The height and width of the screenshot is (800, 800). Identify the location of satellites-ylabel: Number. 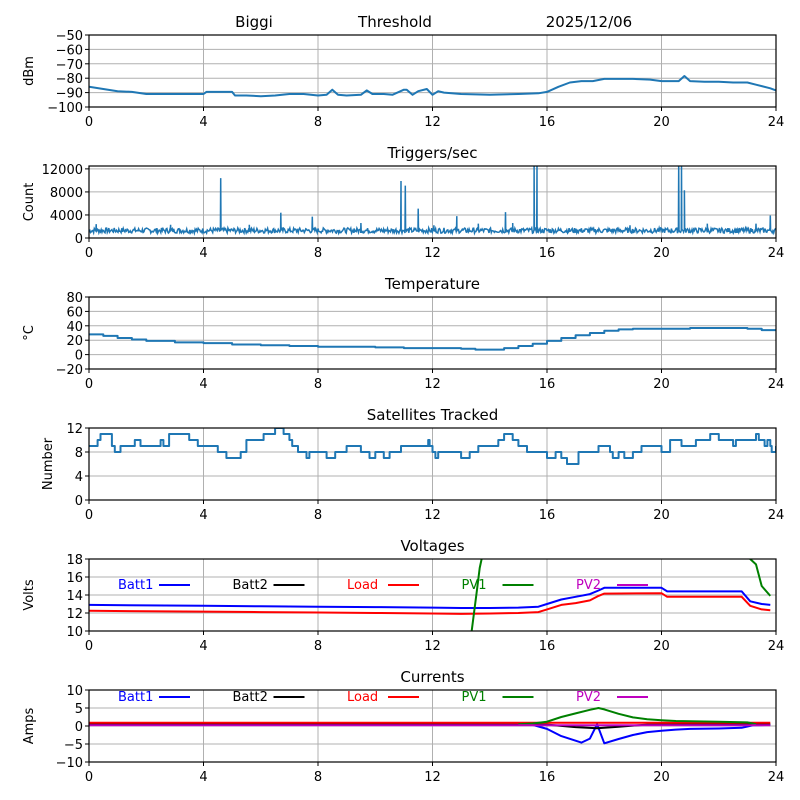
(48, 463).